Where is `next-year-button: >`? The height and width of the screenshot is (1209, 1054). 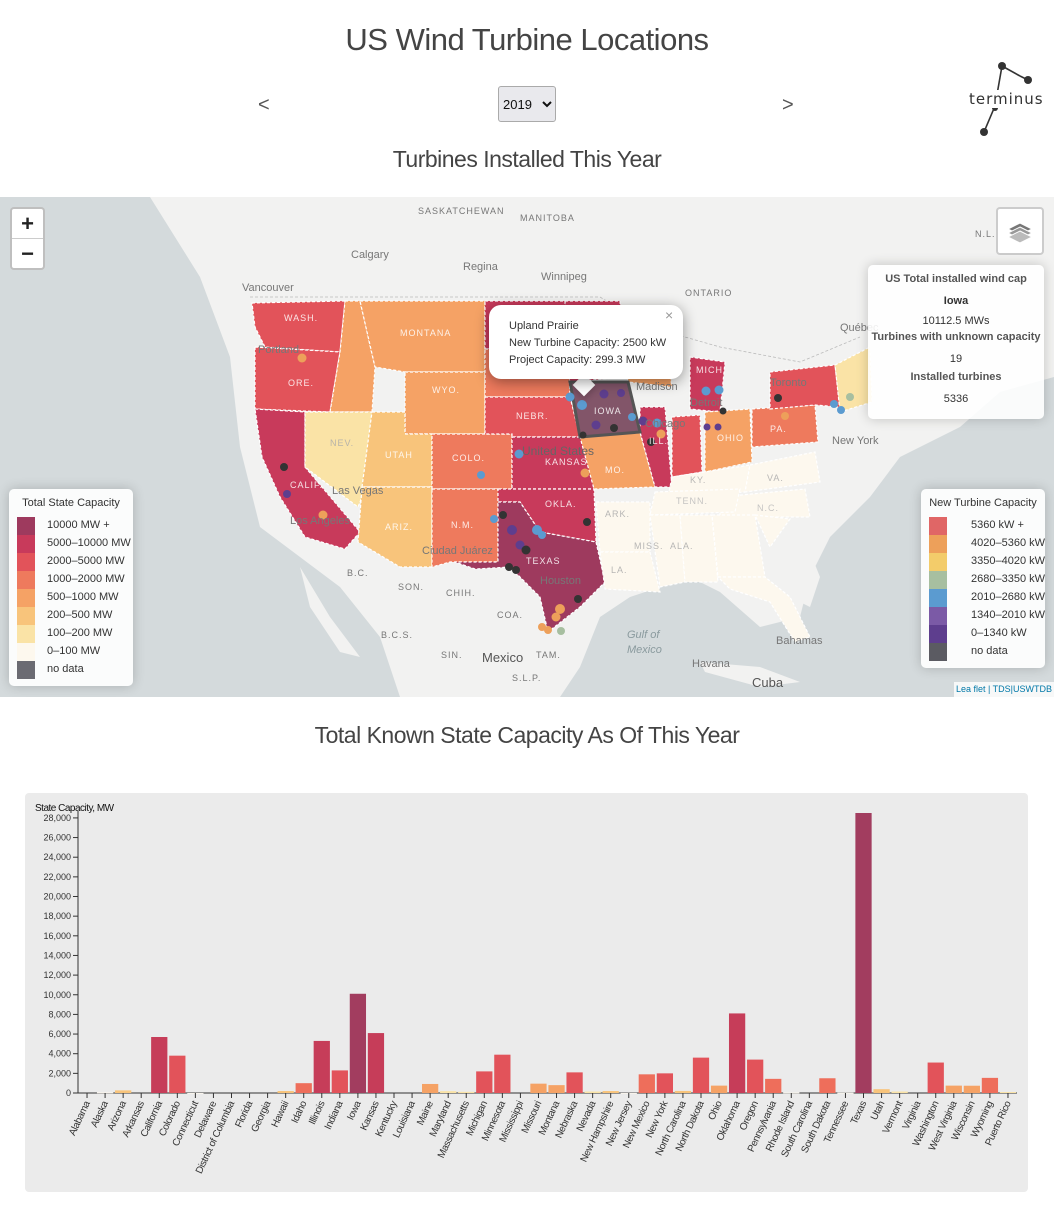 next-year-button: > is located at coordinates (788, 105).